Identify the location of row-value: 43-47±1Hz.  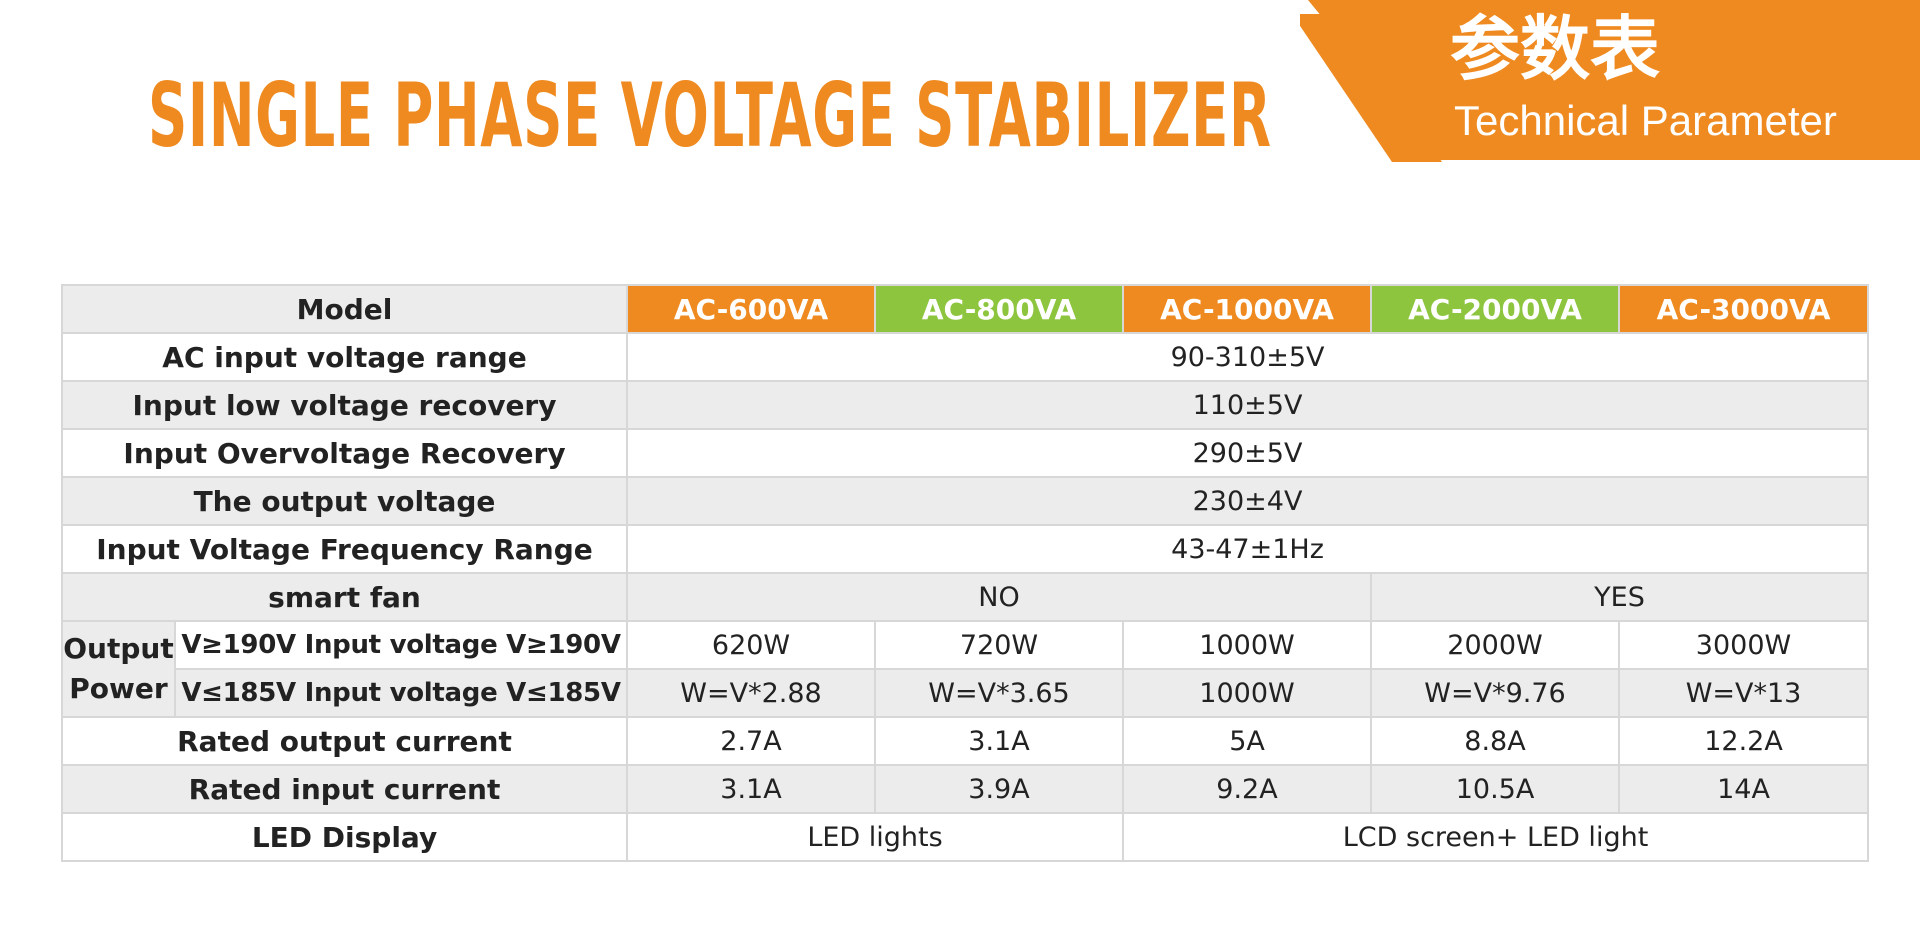
(1248, 549).